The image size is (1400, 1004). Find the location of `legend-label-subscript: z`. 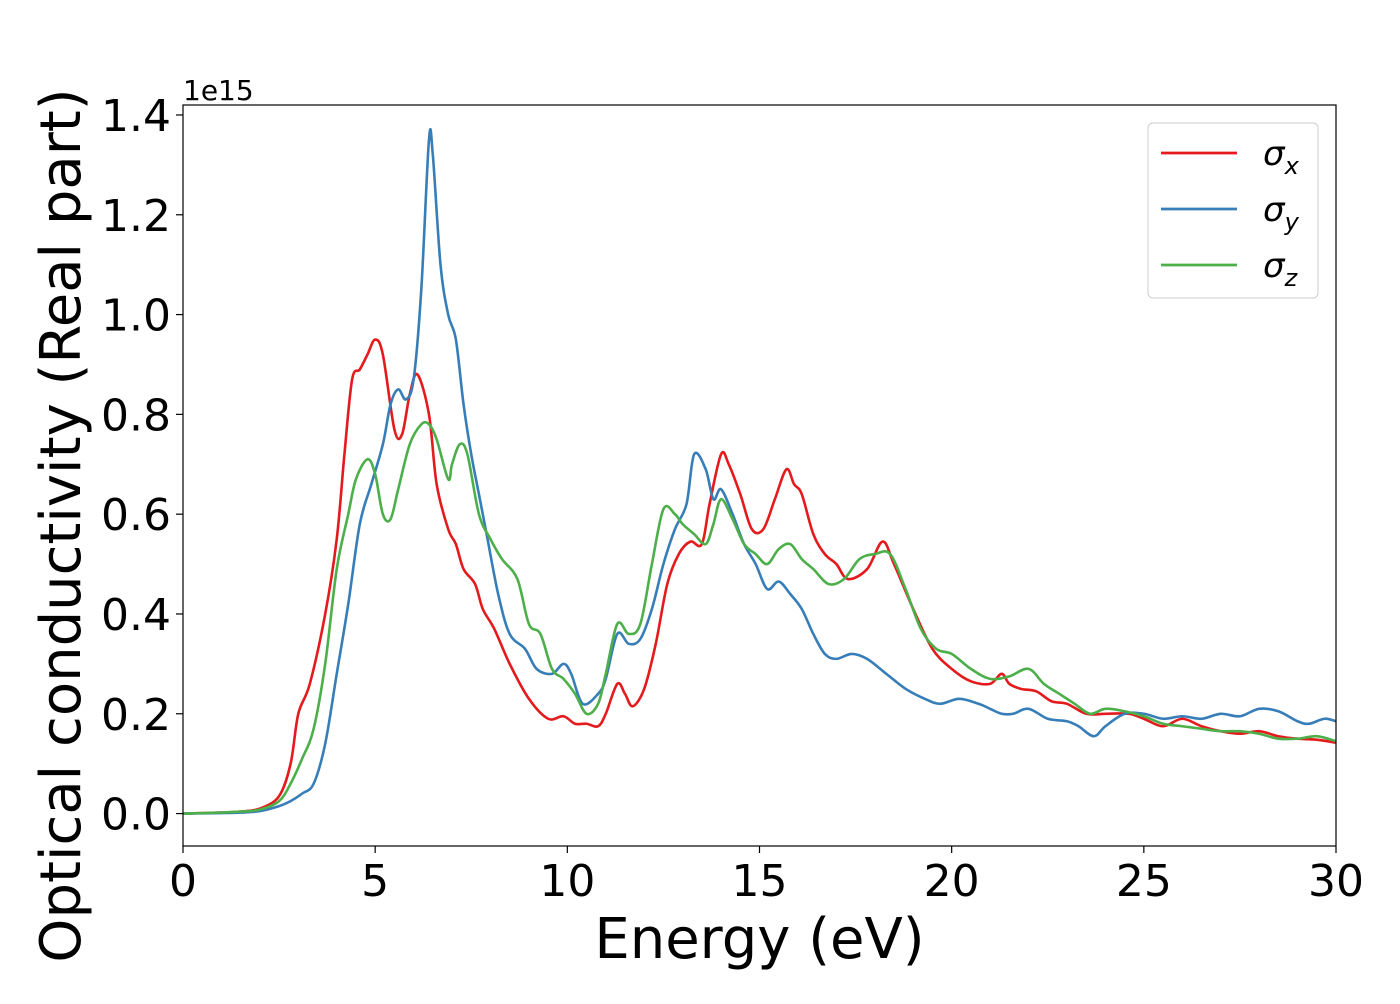

legend-label-subscript: z is located at coordinates (1291, 278).